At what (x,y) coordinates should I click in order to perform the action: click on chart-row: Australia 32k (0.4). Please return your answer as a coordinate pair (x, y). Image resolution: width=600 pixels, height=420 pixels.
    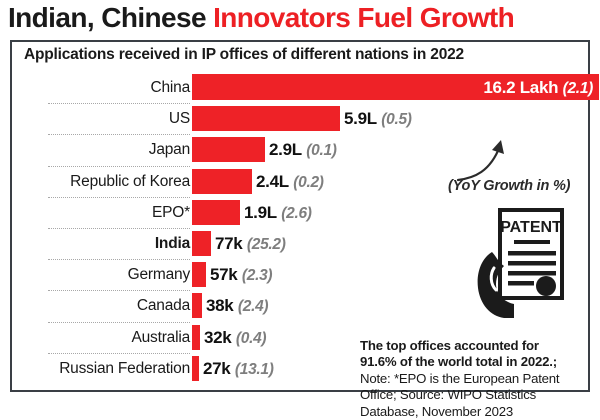
    Looking at the image, I should click on (300, 337).